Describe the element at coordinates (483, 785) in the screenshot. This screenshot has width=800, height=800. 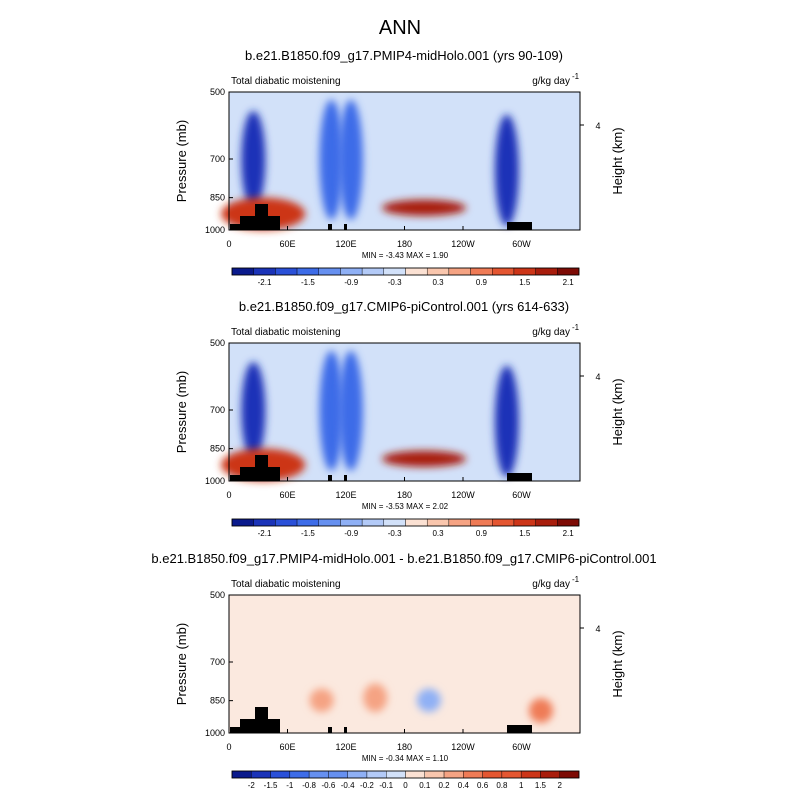
I see `colorbar-label: 0.6` at that location.